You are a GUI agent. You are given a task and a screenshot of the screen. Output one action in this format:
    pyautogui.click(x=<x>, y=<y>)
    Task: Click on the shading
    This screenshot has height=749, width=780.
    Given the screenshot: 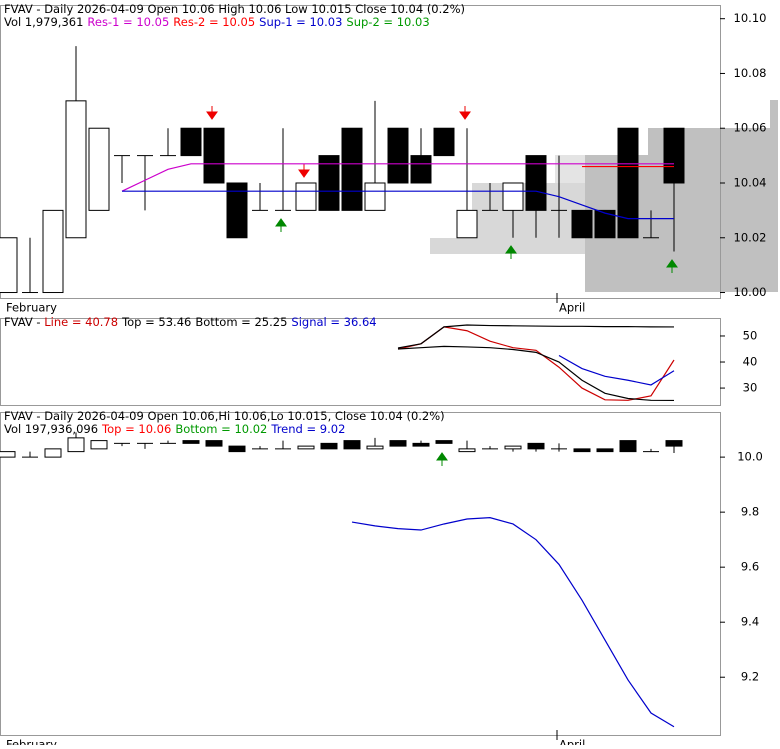 What is the action you would take?
    pyautogui.click(x=604, y=196)
    